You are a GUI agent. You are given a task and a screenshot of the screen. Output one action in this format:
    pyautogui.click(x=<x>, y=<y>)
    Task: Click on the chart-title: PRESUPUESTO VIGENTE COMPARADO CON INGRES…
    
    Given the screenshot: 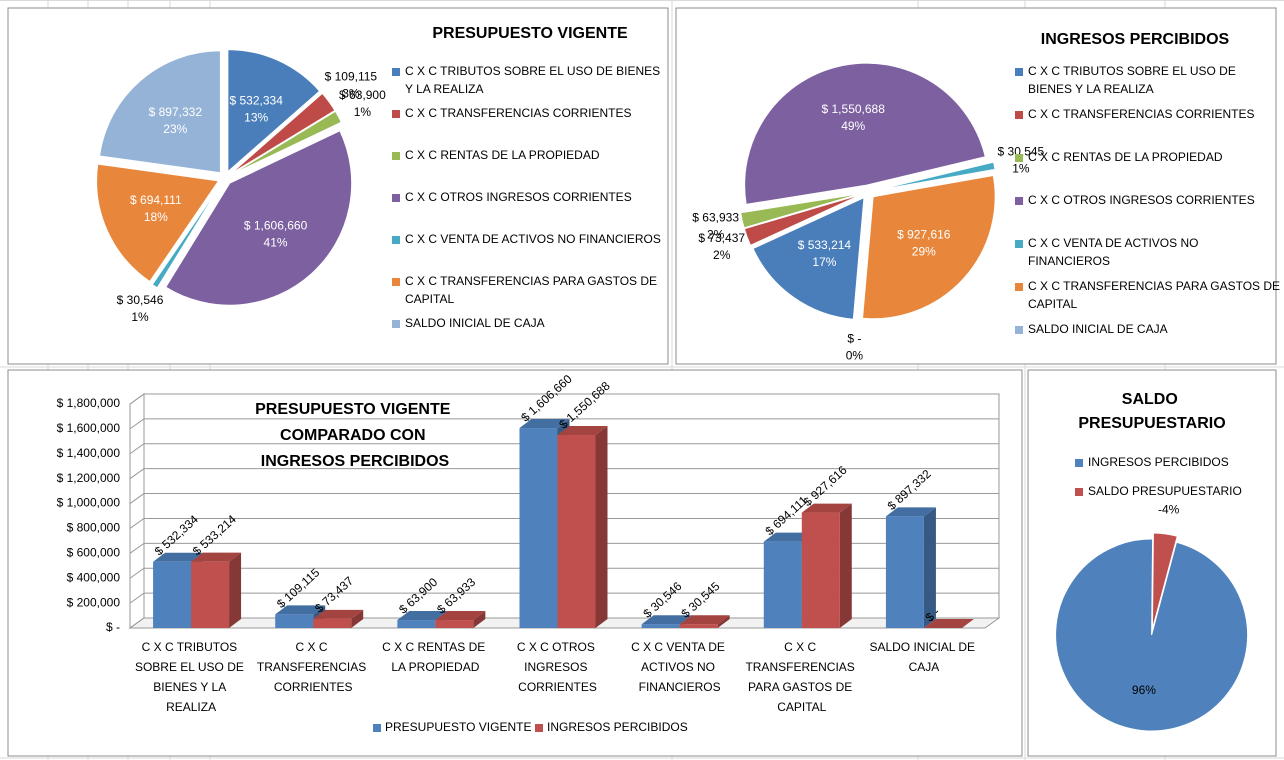 What is the action you would take?
    pyautogui.click(x=355, y=435)
    